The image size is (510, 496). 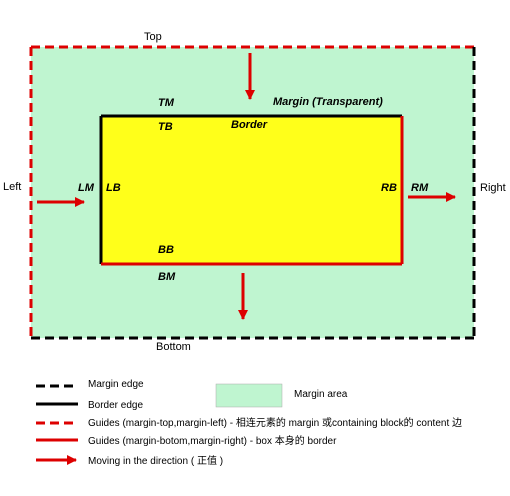 What do you see at coordinates (249, 395) in the screenshot?
I see `legend-margin-area-swatch` at bounding box center [249, 395].